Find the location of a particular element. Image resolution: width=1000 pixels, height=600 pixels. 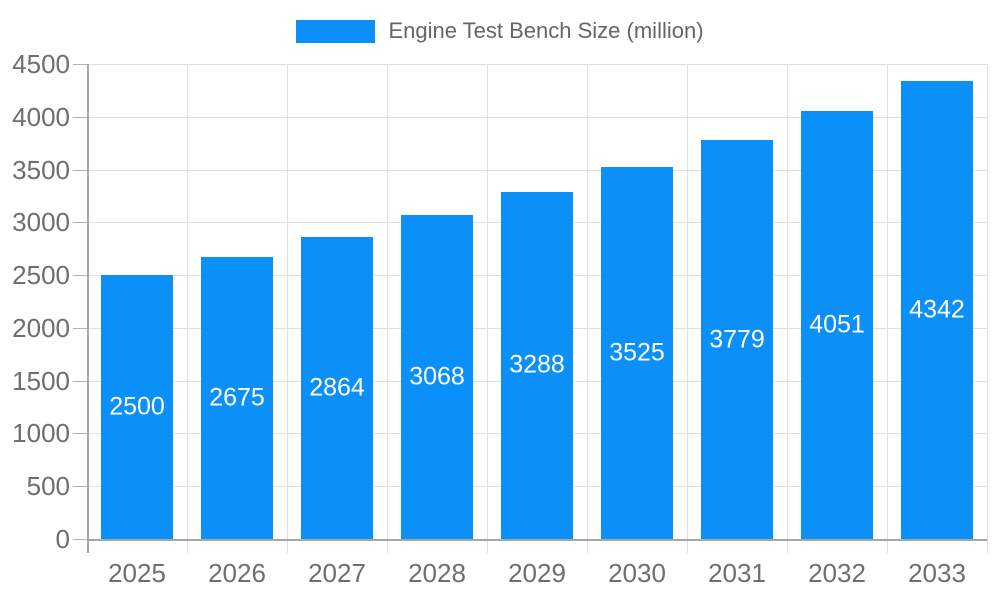

bar: 2864 is located at coordinates (337, 387).